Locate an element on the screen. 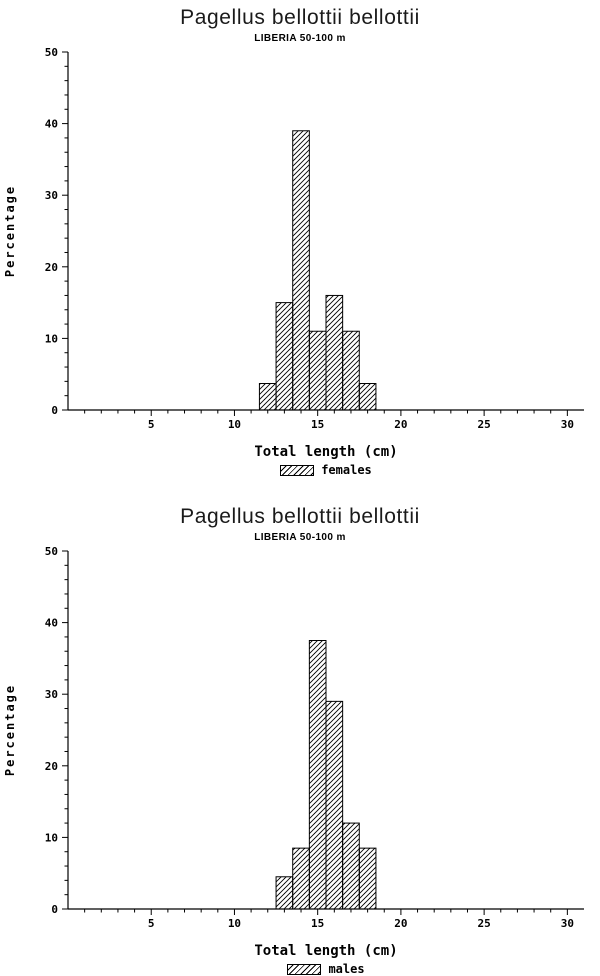 Image resolution: width=600 pixels, height=976 pixels. legend-label: males is located at coordinates (346, 969).